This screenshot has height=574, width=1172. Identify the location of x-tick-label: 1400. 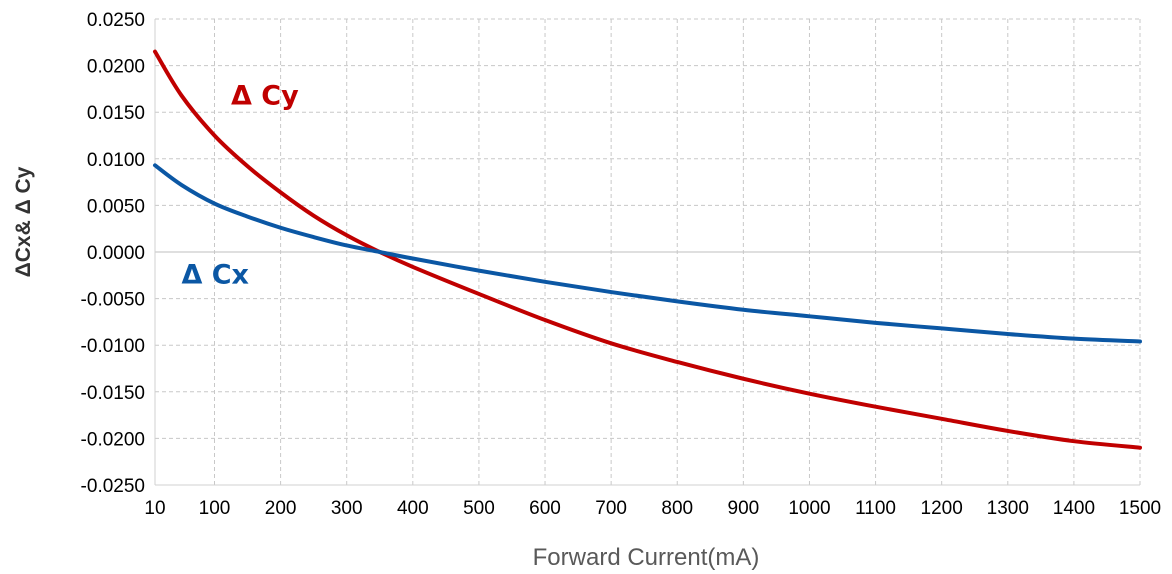
(1074, 508).